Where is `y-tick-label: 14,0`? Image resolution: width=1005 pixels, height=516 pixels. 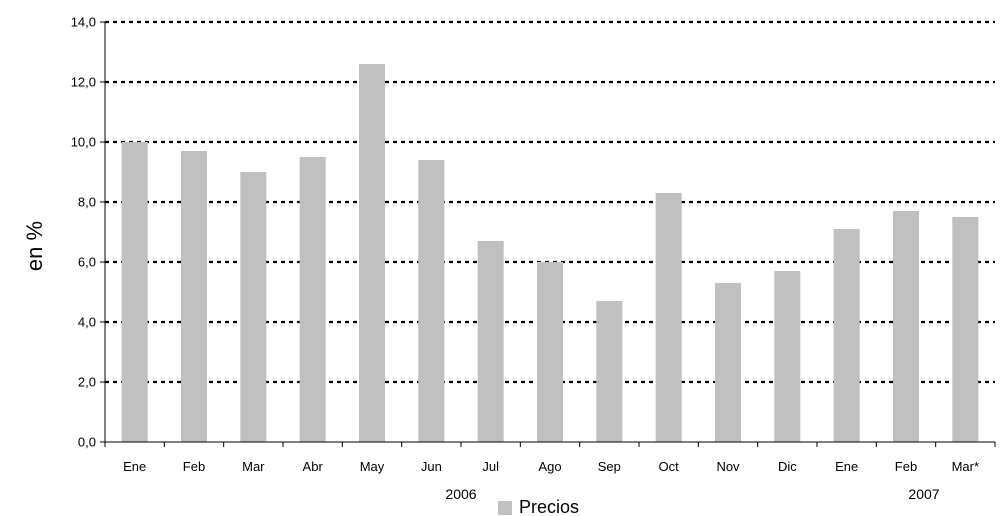 y-tick-label: 14,0 is located at coordinates (83, 22).